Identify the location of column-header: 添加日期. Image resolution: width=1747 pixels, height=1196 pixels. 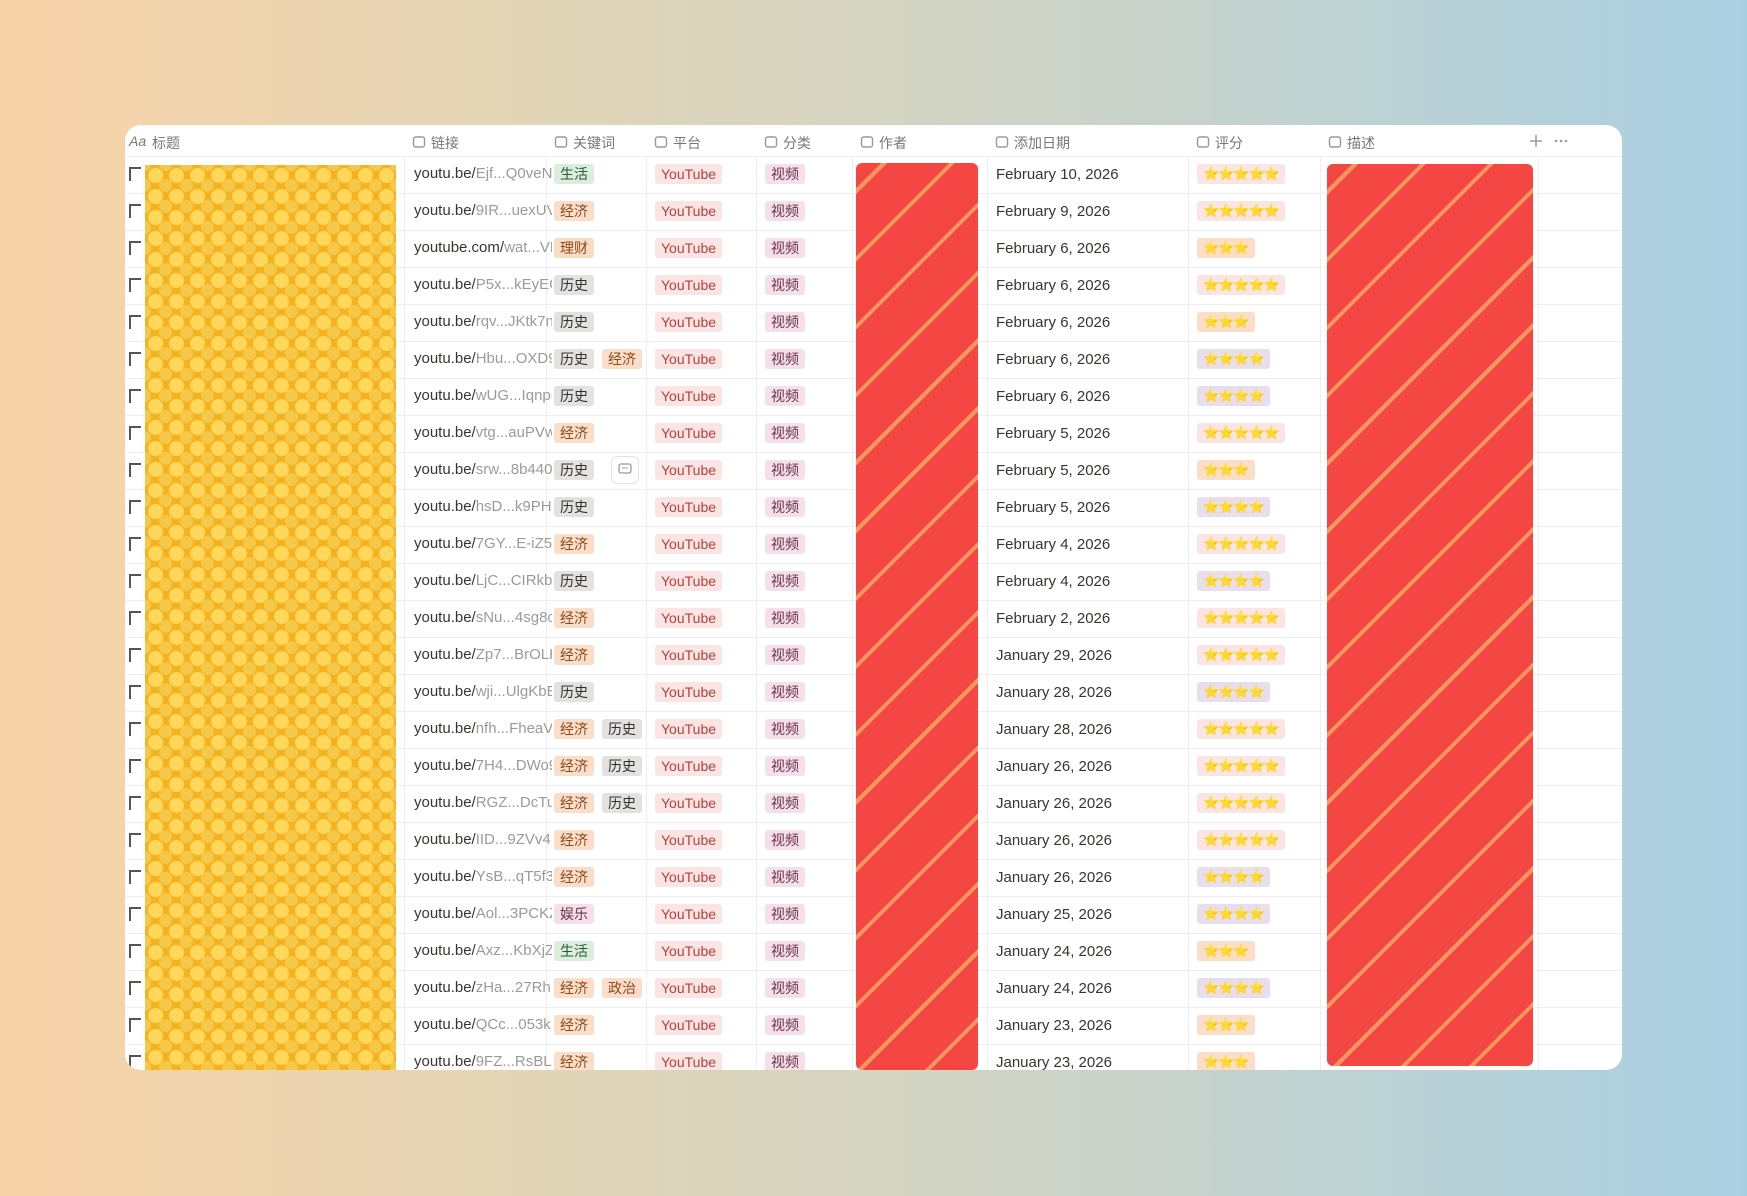
(1042, 143).